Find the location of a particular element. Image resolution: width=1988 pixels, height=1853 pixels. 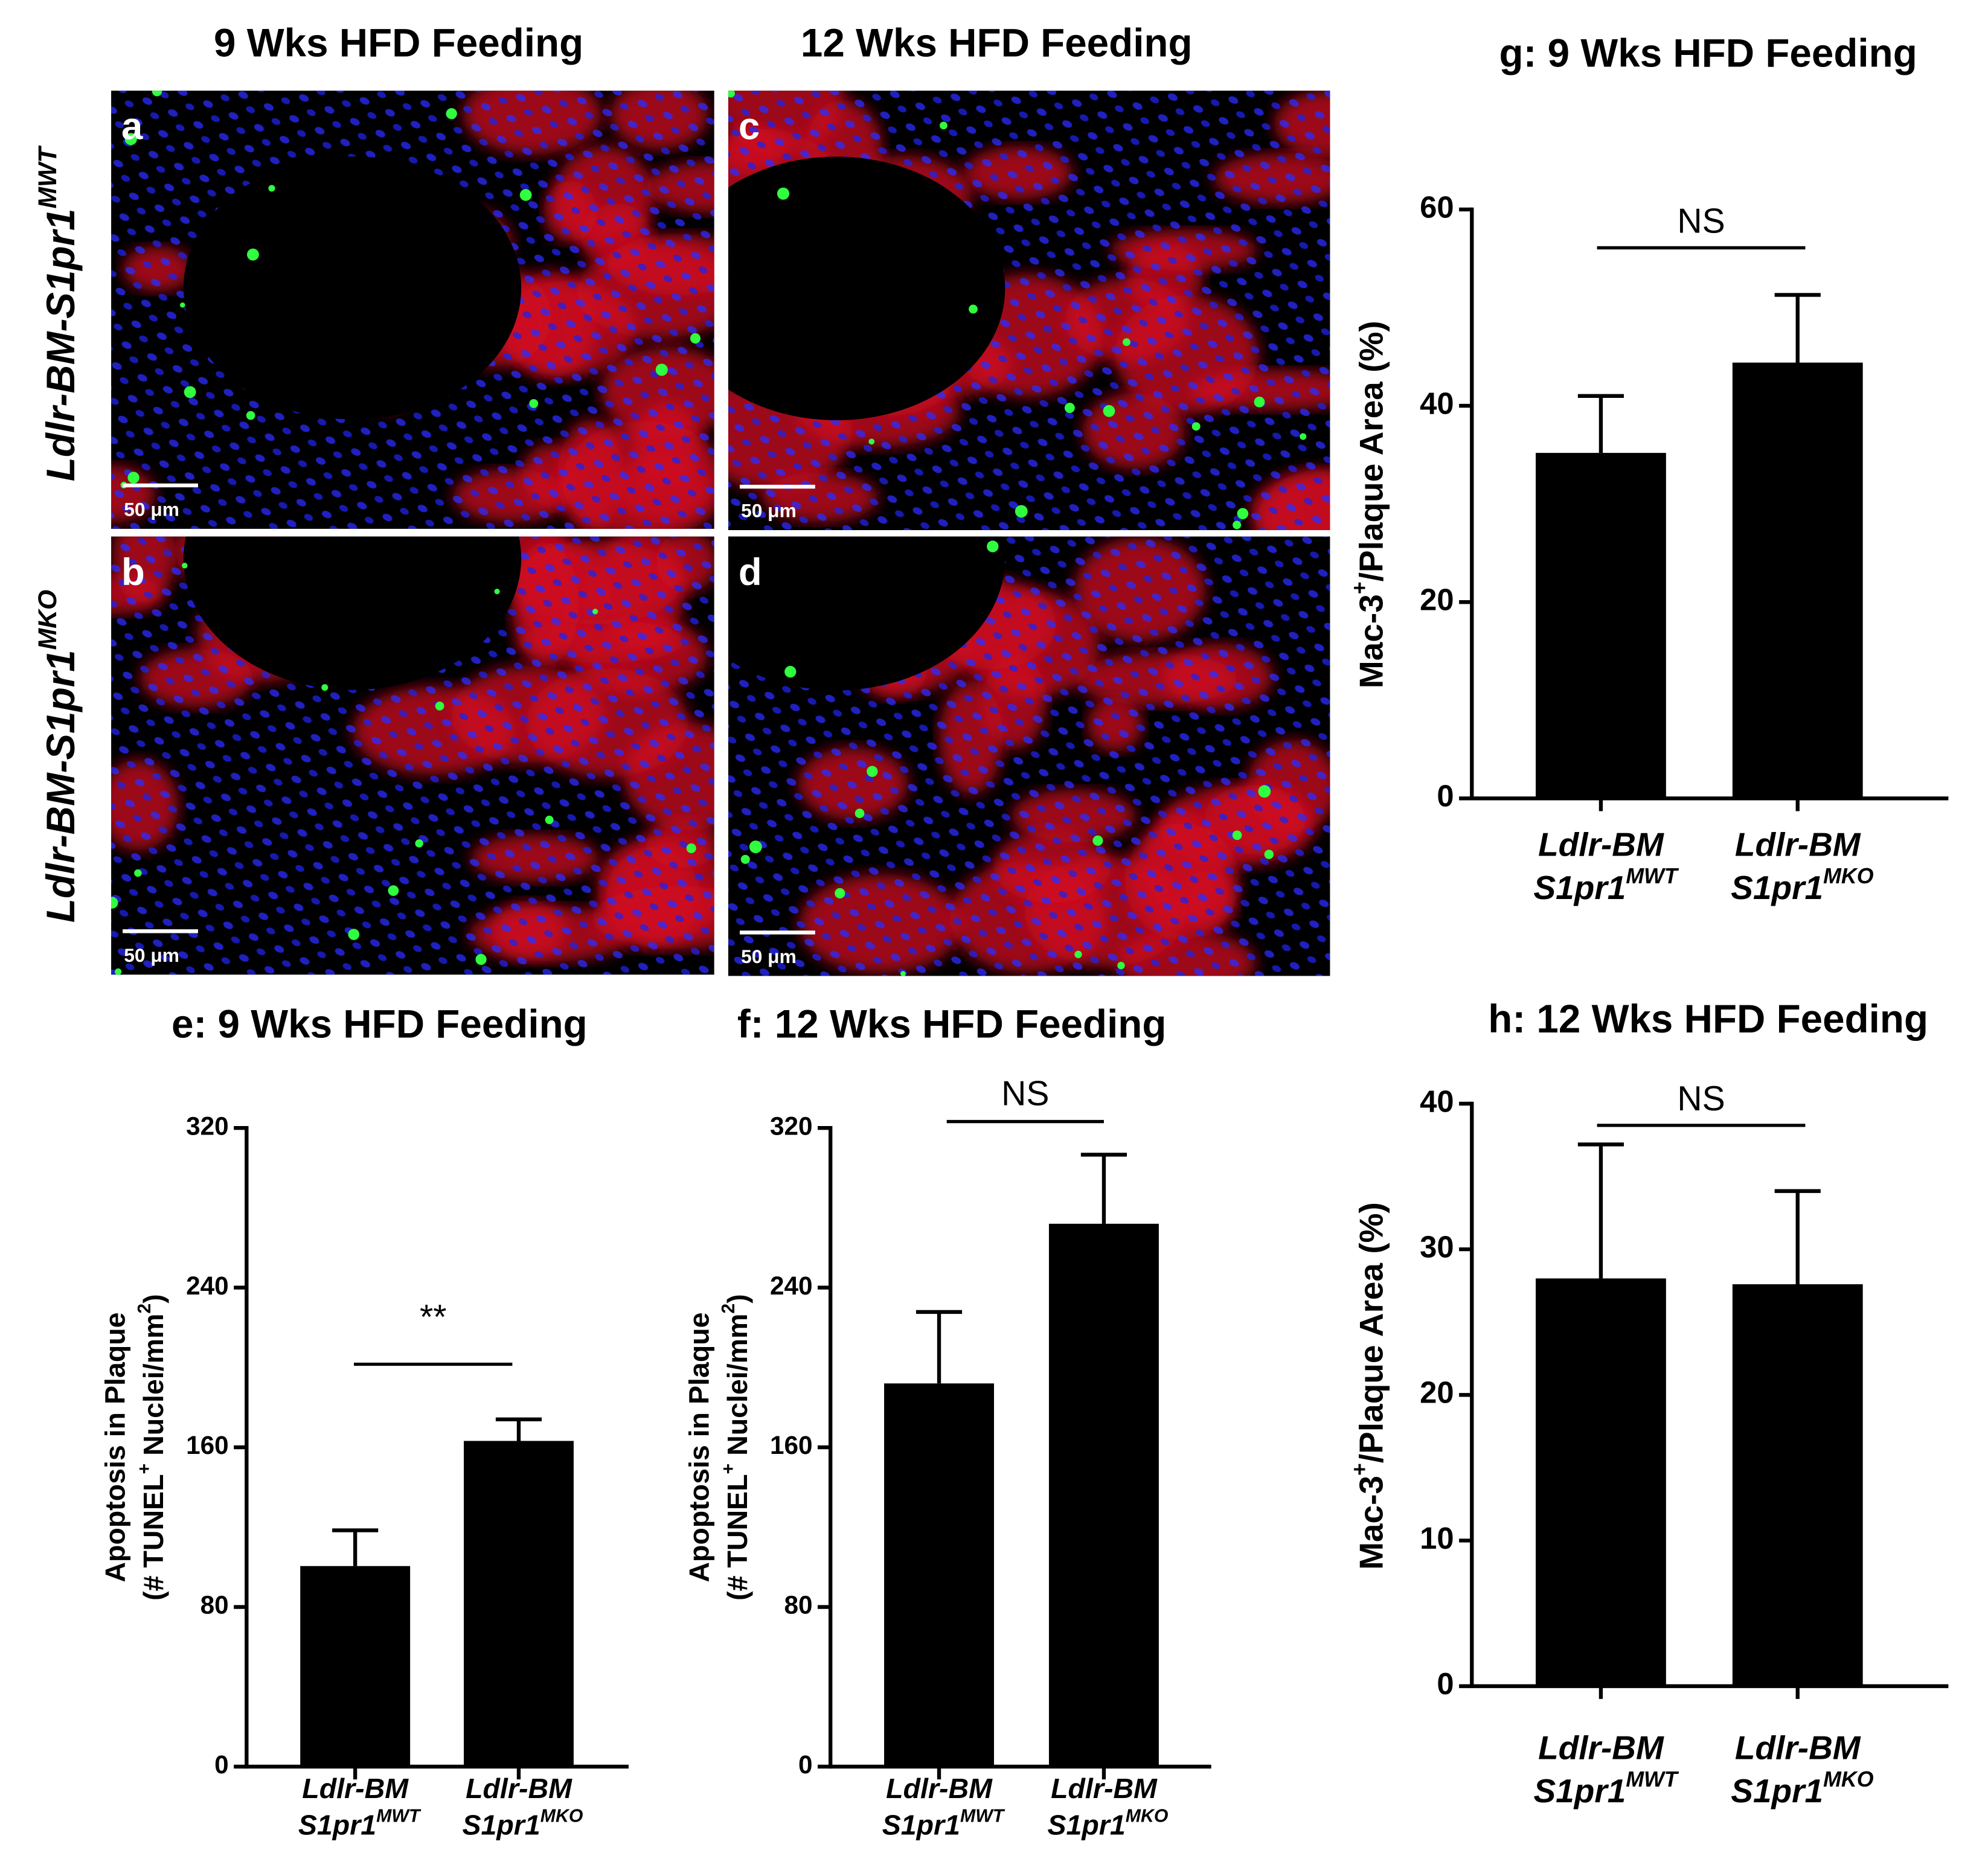

y-tick-label: 240 is located at coordinates (208, 1286).